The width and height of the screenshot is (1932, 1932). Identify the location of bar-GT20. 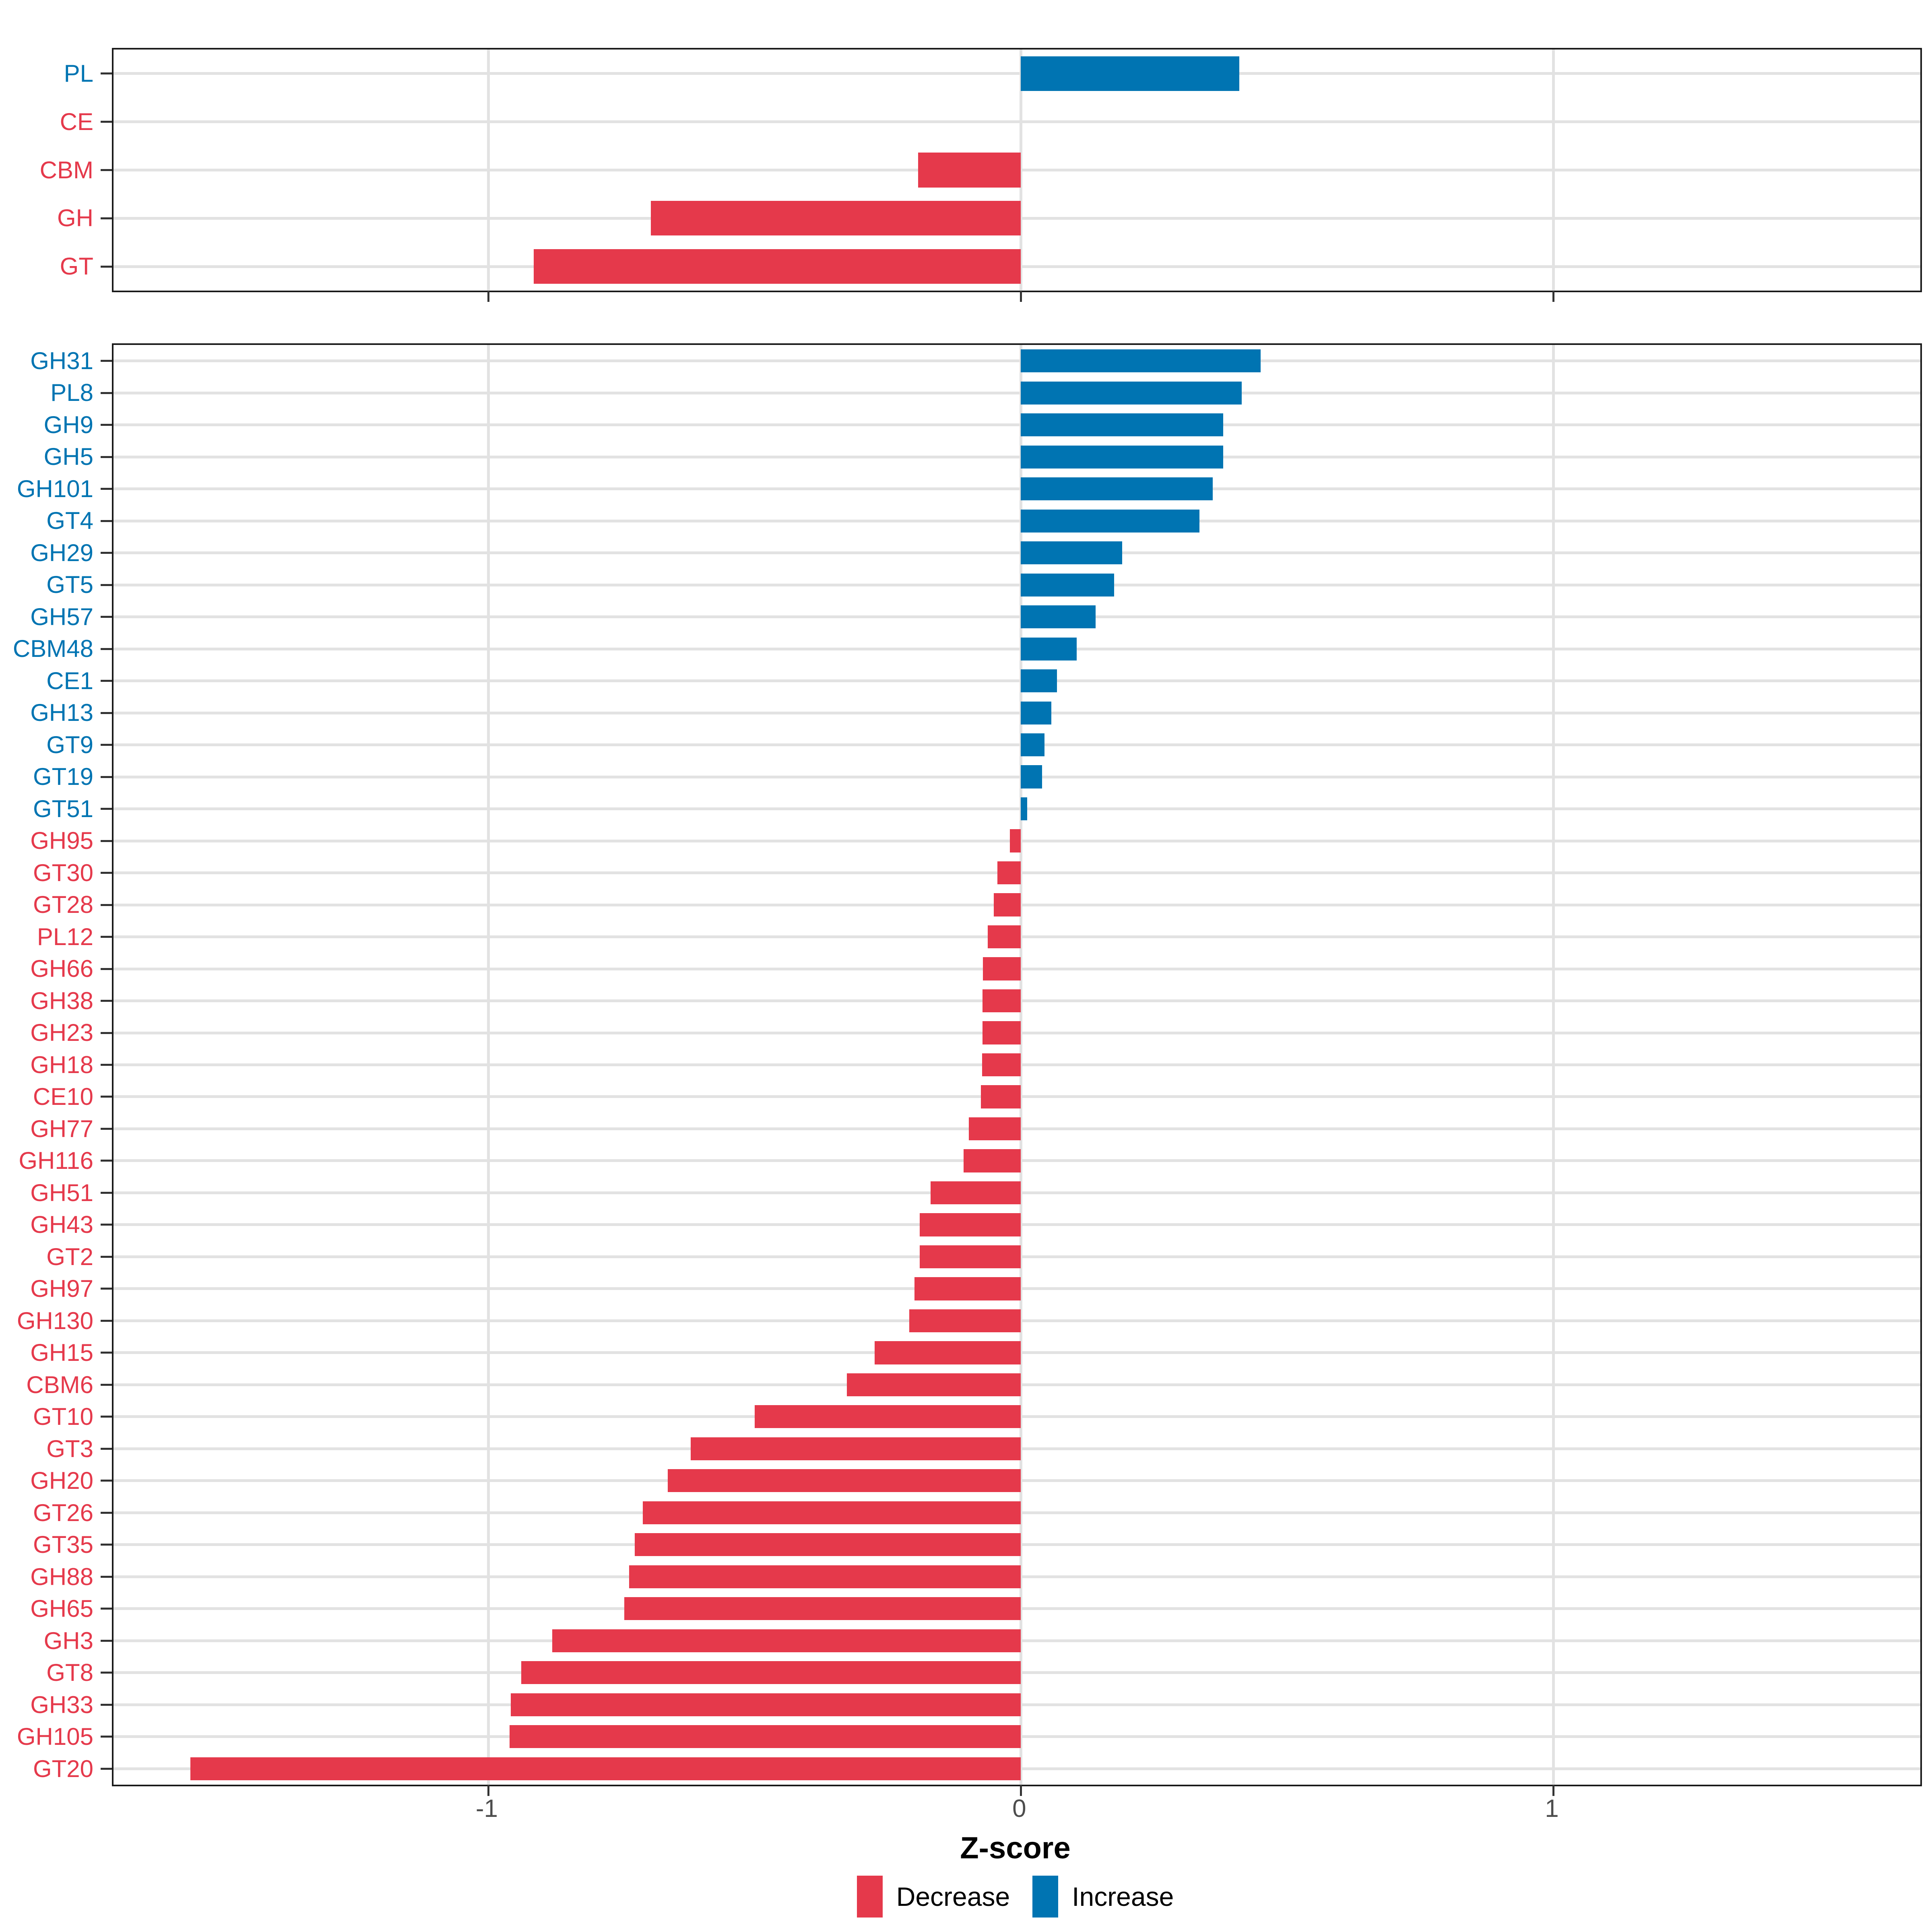
(605, 1769).